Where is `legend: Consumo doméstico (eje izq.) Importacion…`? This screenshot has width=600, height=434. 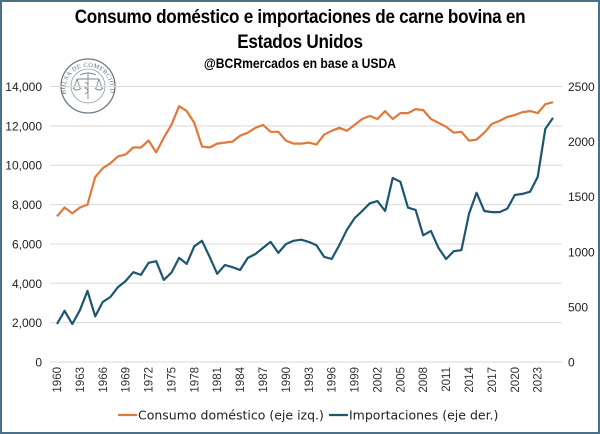
legend: Consumo doméstico (eje izq.) Importacion… is located at coordinates (308, 415).